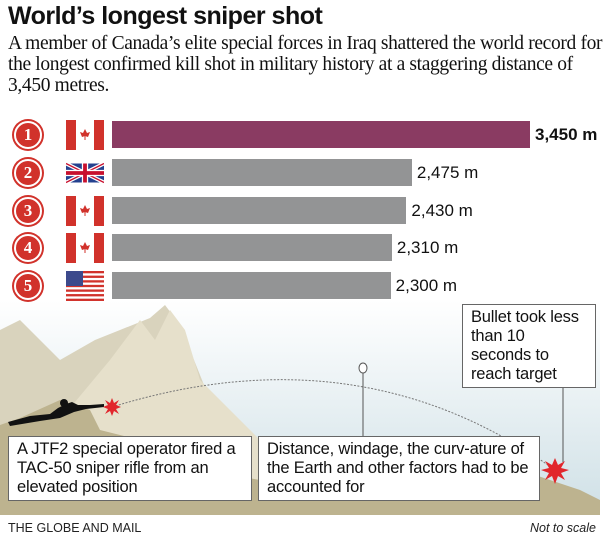 The width and height of the screenshot is (610, 540). Describe the element at coordinates (447, 172) in the screenshot. I see `bar-value-label: 2,475 m` at that location.